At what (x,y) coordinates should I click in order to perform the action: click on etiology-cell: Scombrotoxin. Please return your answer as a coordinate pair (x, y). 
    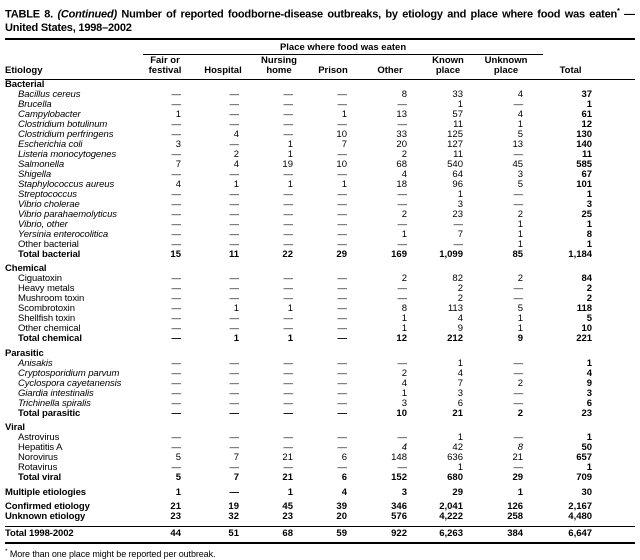
    Looking at the image, I should click on (46, 309).